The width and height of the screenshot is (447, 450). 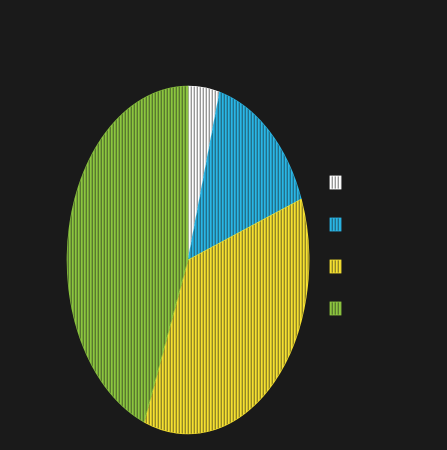 I want to click on legend, so click(x=335, y=245).